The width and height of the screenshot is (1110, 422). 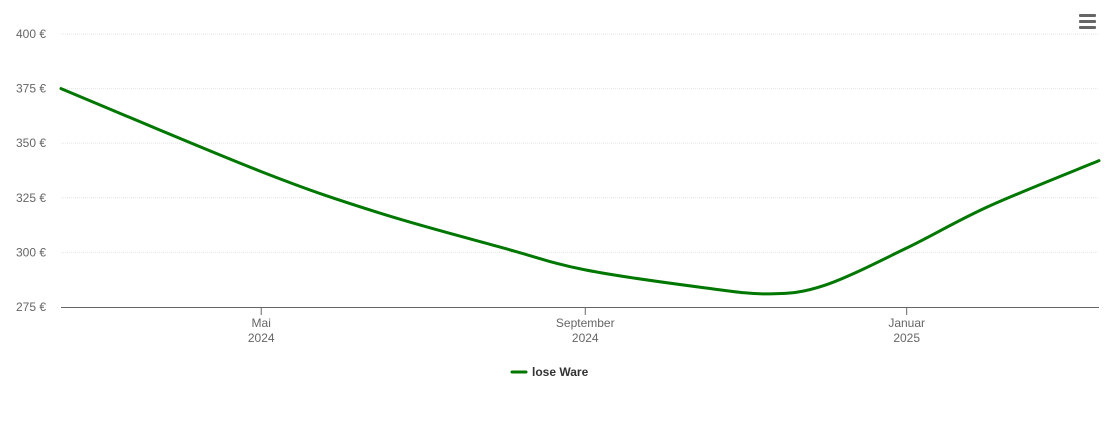 What do you see at coordinates (261, 323) in the screenshot?
I see `x-tick-label: Mai` at bounding box center [261, 323].